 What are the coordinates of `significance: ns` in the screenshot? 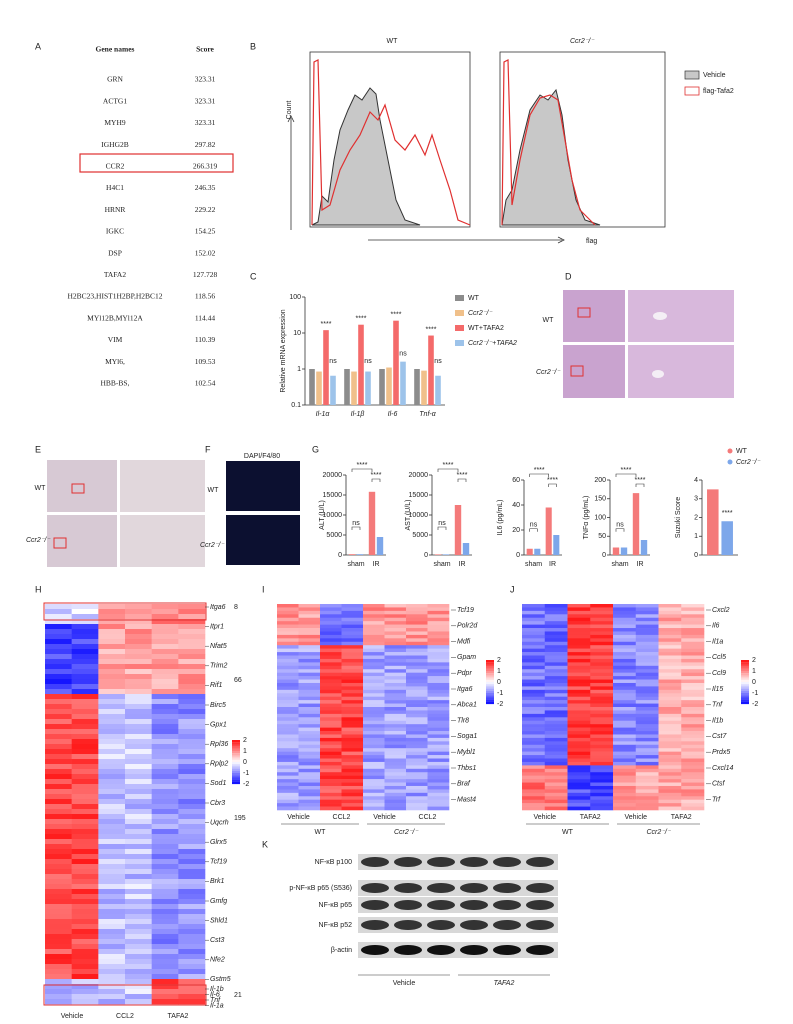 It's located at (356, 523).